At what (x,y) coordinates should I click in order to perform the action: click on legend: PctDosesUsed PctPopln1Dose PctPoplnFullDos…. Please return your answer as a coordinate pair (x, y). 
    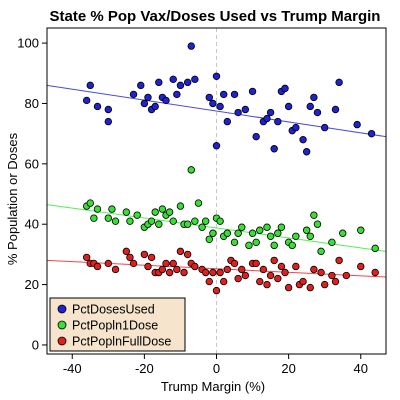
    Looking at the image, I should click on (117, 324).